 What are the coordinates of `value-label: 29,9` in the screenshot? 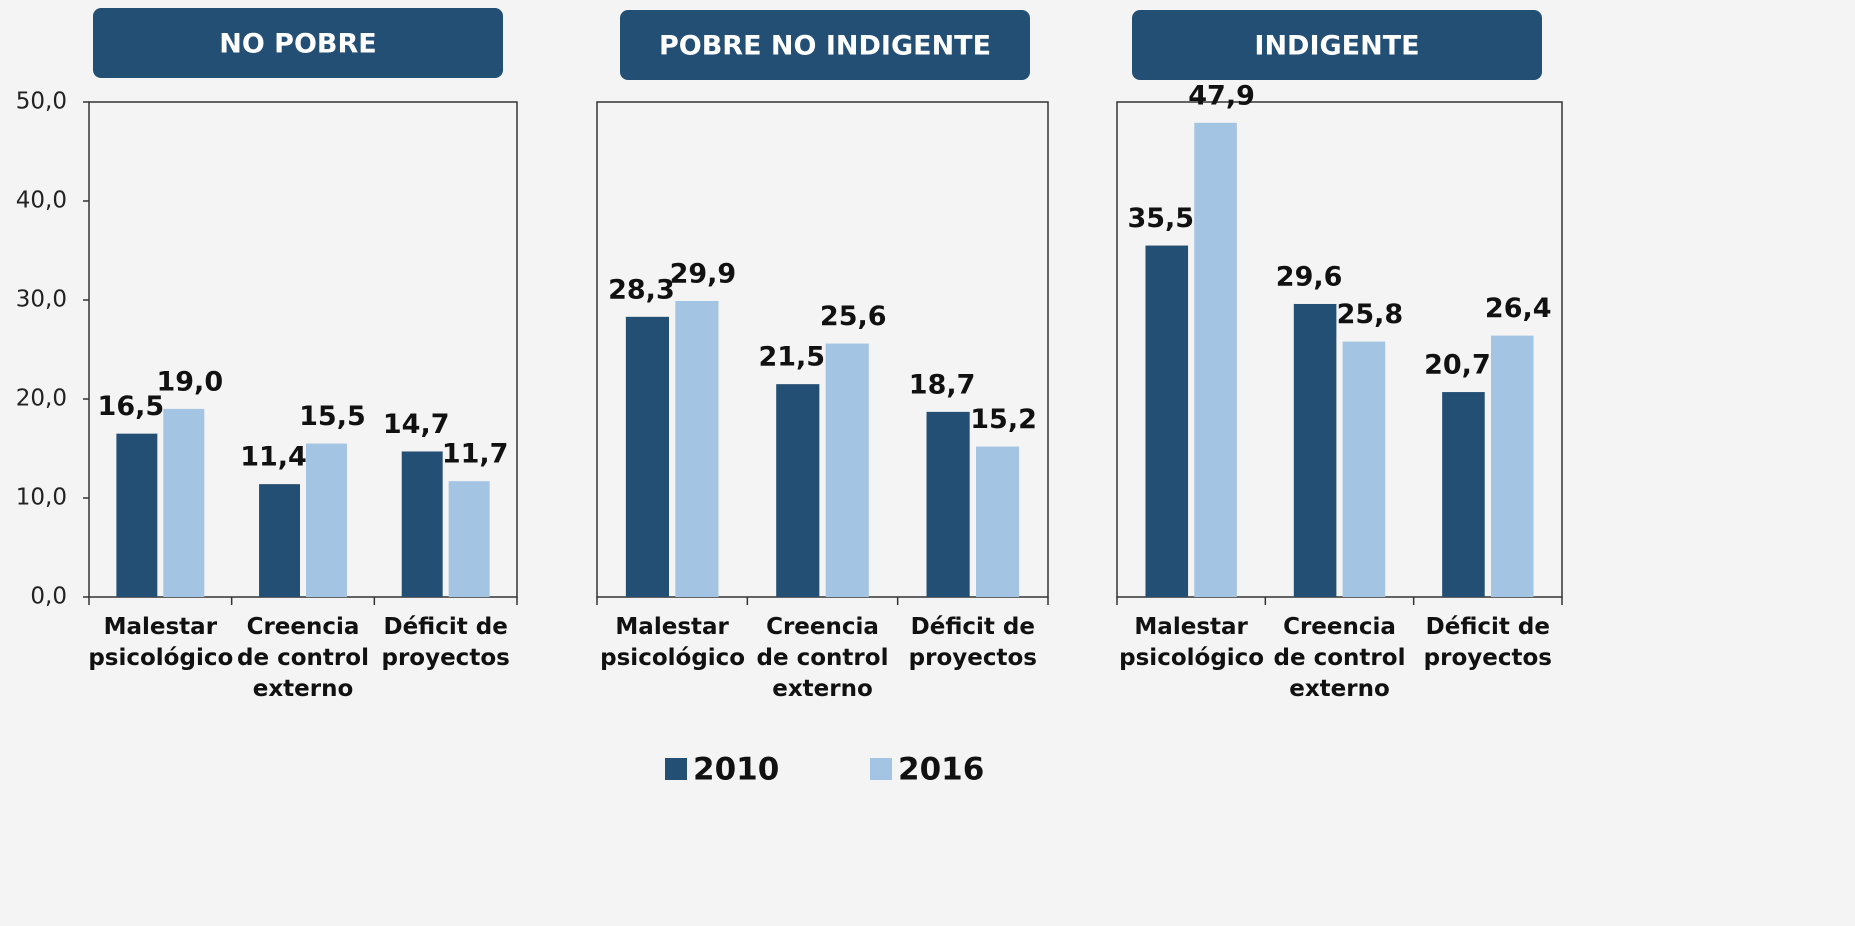 It's located at (703, 273).